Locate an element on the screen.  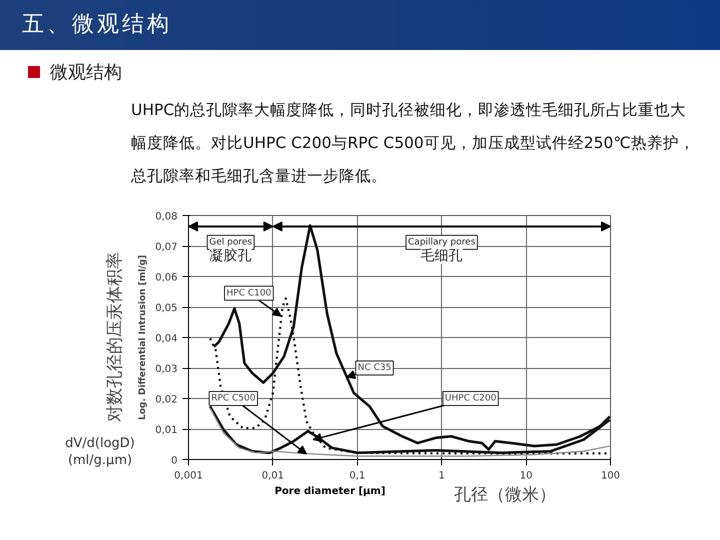
y-tick-label: 0,03 is located at coordinates (166, 369).